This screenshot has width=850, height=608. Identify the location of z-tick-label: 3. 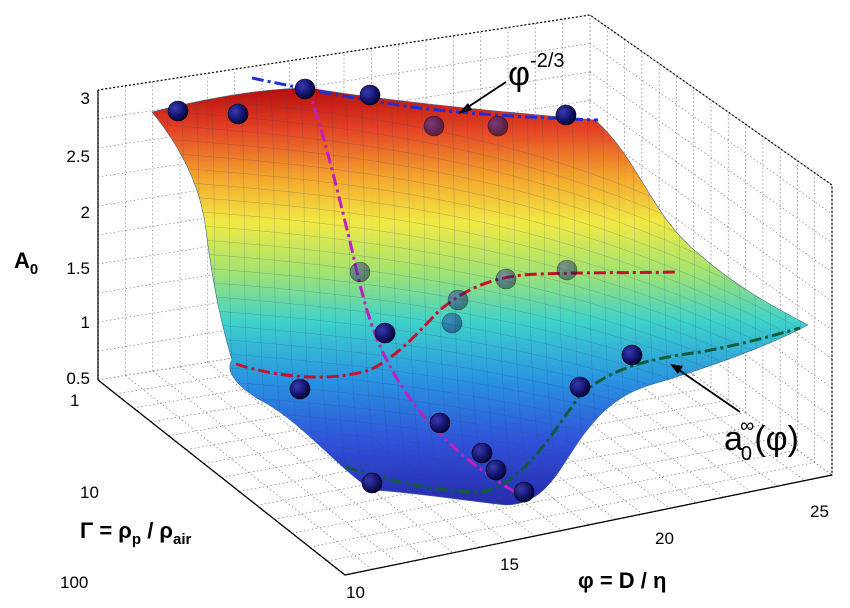
(85, 98).